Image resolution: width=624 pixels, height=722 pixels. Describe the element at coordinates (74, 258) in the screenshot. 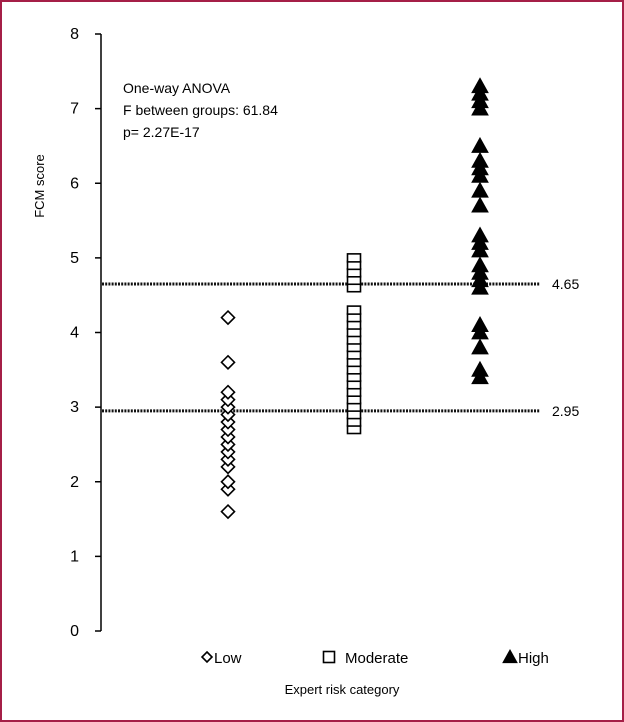

I see `y-tick-label: 5` at that location.